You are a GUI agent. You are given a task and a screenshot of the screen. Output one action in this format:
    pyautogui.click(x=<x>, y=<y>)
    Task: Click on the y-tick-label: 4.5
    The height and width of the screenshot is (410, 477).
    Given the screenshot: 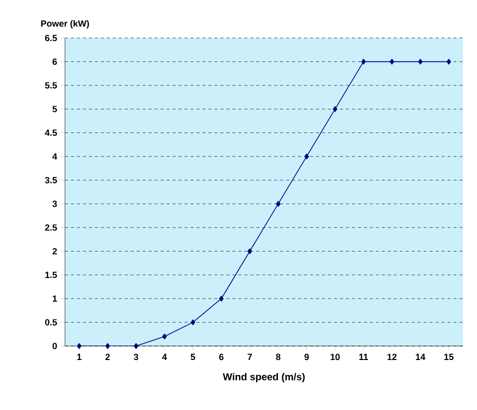 What is the action you would take?
    pyautogui.click(x=50, y=133)
    